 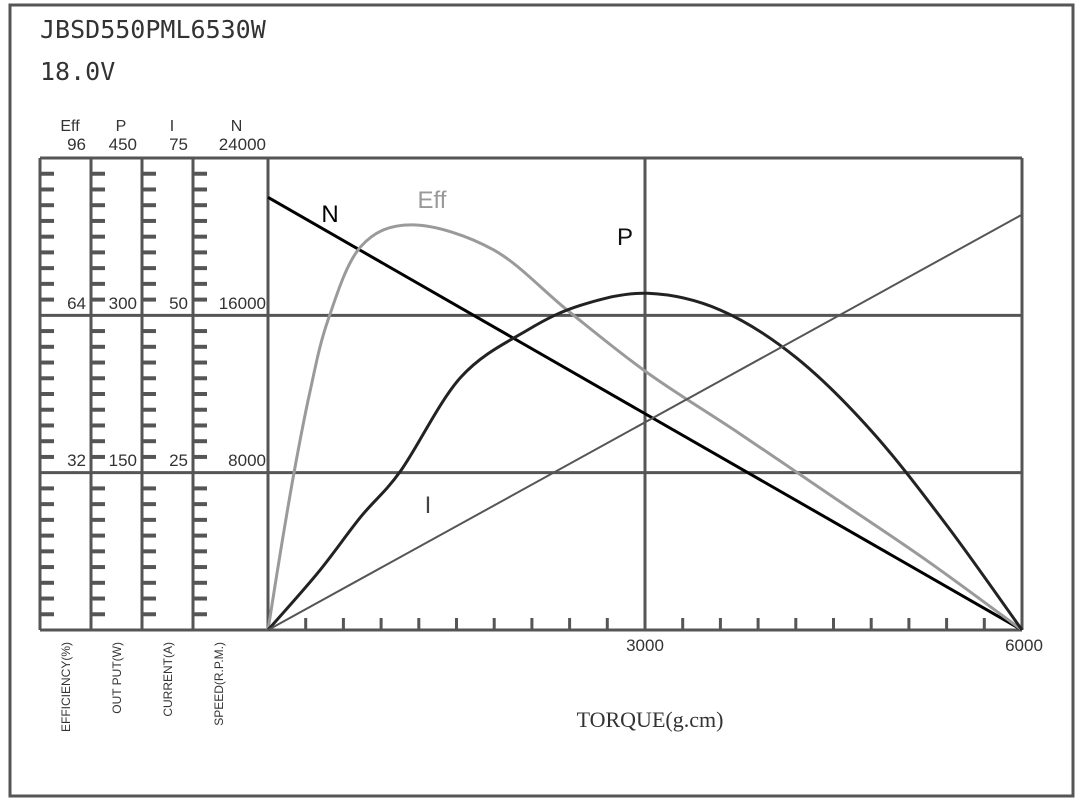 I want to click on axis-tick-label: 450, so click(x=123, y=144).